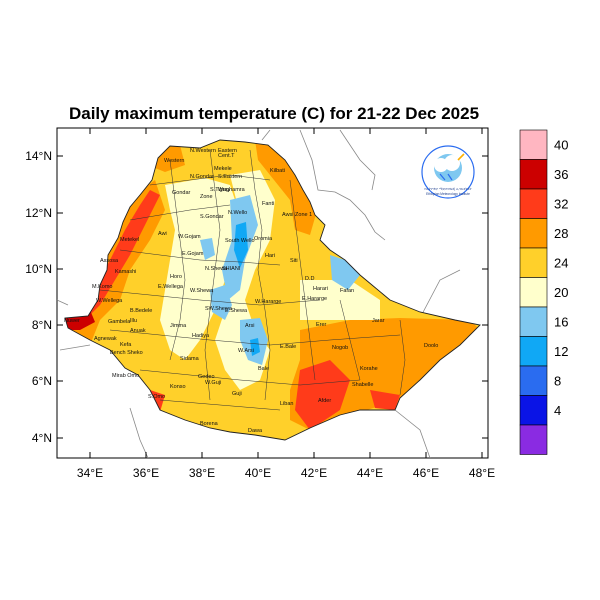 The width and height of the screenshot is (600, 600). I want to click on region-label: Korahe, so click(369, 369).